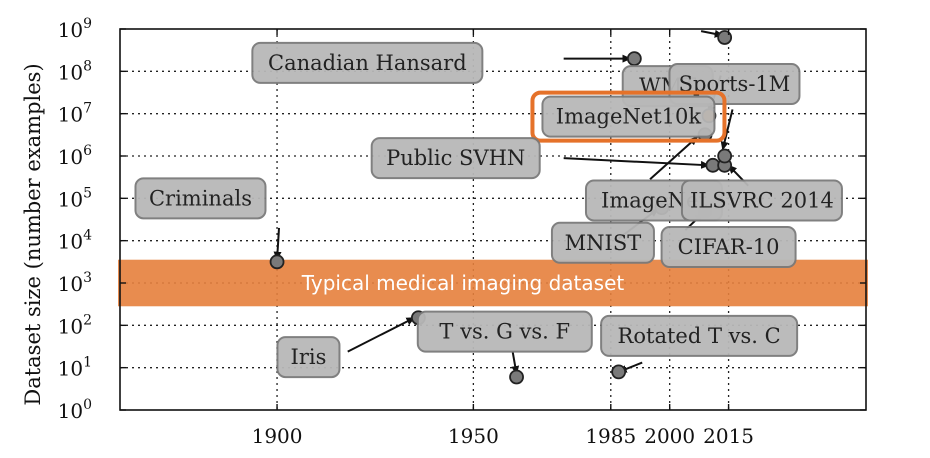 The image size is (930, 458). I want to click on y-tick-label: 10⁸, so click(75, 71).